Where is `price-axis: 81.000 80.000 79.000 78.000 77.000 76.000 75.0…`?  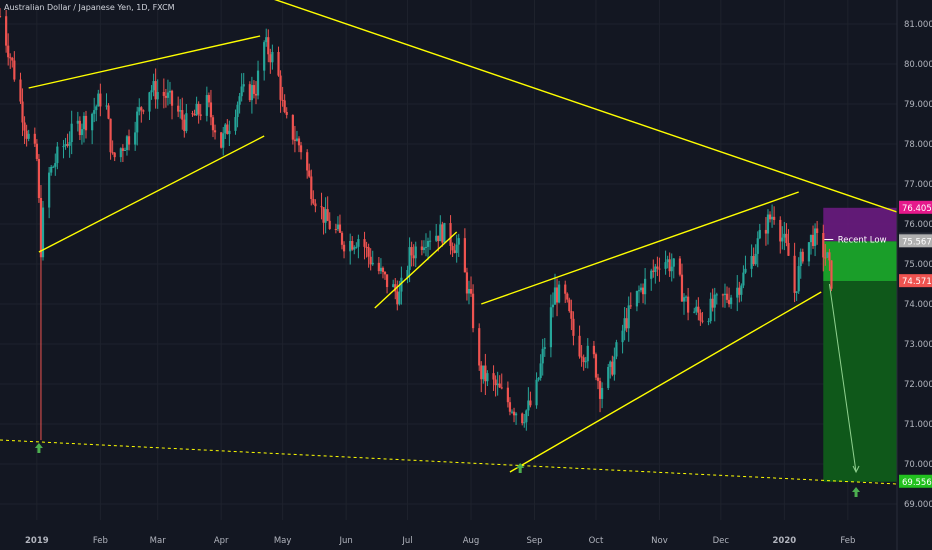 price-axis: 81.000 80.000 79.000 78.000 77.000 76.000 75.0… is located at coordinates (918, 265).